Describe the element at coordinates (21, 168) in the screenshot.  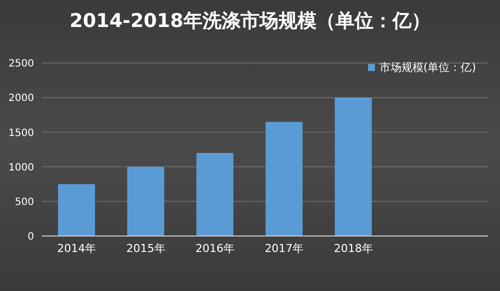
I see `y-tick-label: 1000` at that location.